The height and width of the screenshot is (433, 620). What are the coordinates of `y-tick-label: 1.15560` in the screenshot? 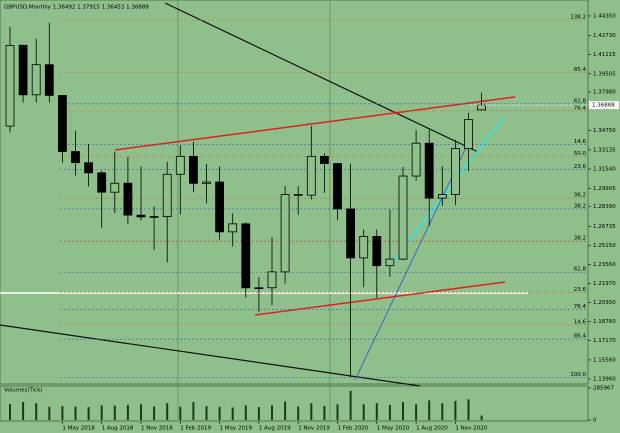 It's located at (604, 360).